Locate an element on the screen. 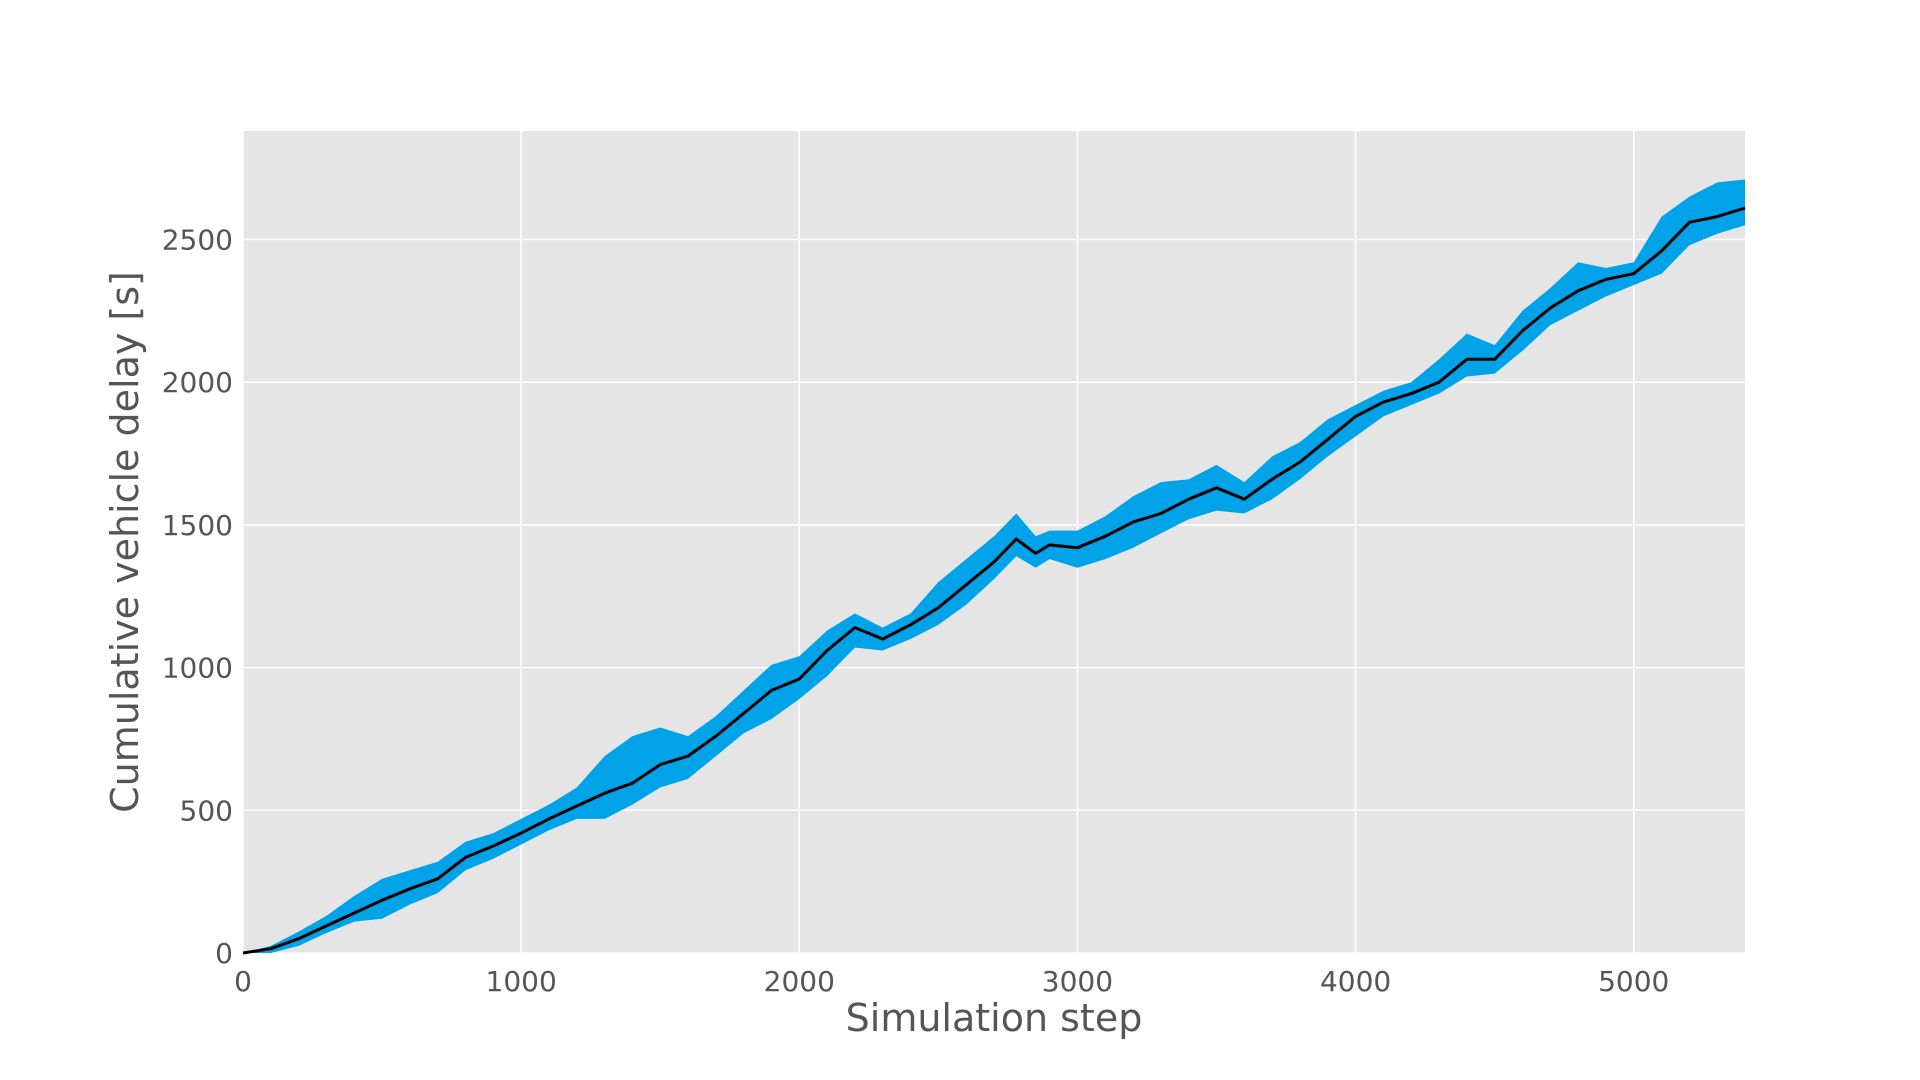 This screenshot has height=1080, width=1920. x-tick-label: 1000 is located at coordinates (521, 981).